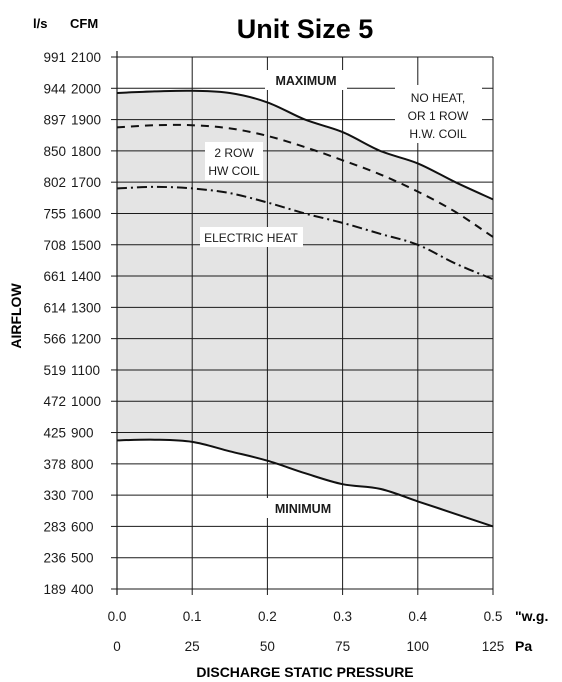 Image resolution: width=562 pixels, height=682 pixels. What do you see at coordinates (493, 616) in the screenshot?
I see `x-tick-label-wg: 0.5` at bounding box center [493, 616].